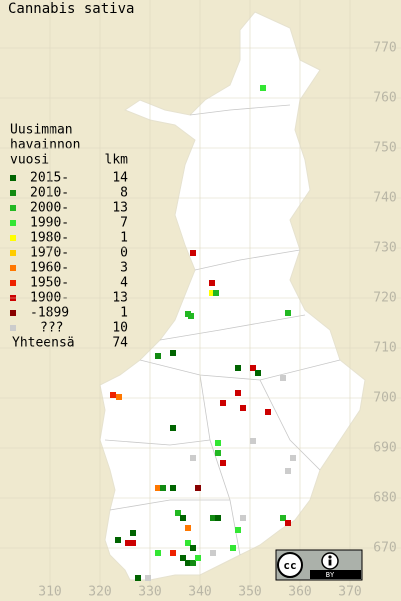  I want to click on legend-count: 4, so click(124, 283).